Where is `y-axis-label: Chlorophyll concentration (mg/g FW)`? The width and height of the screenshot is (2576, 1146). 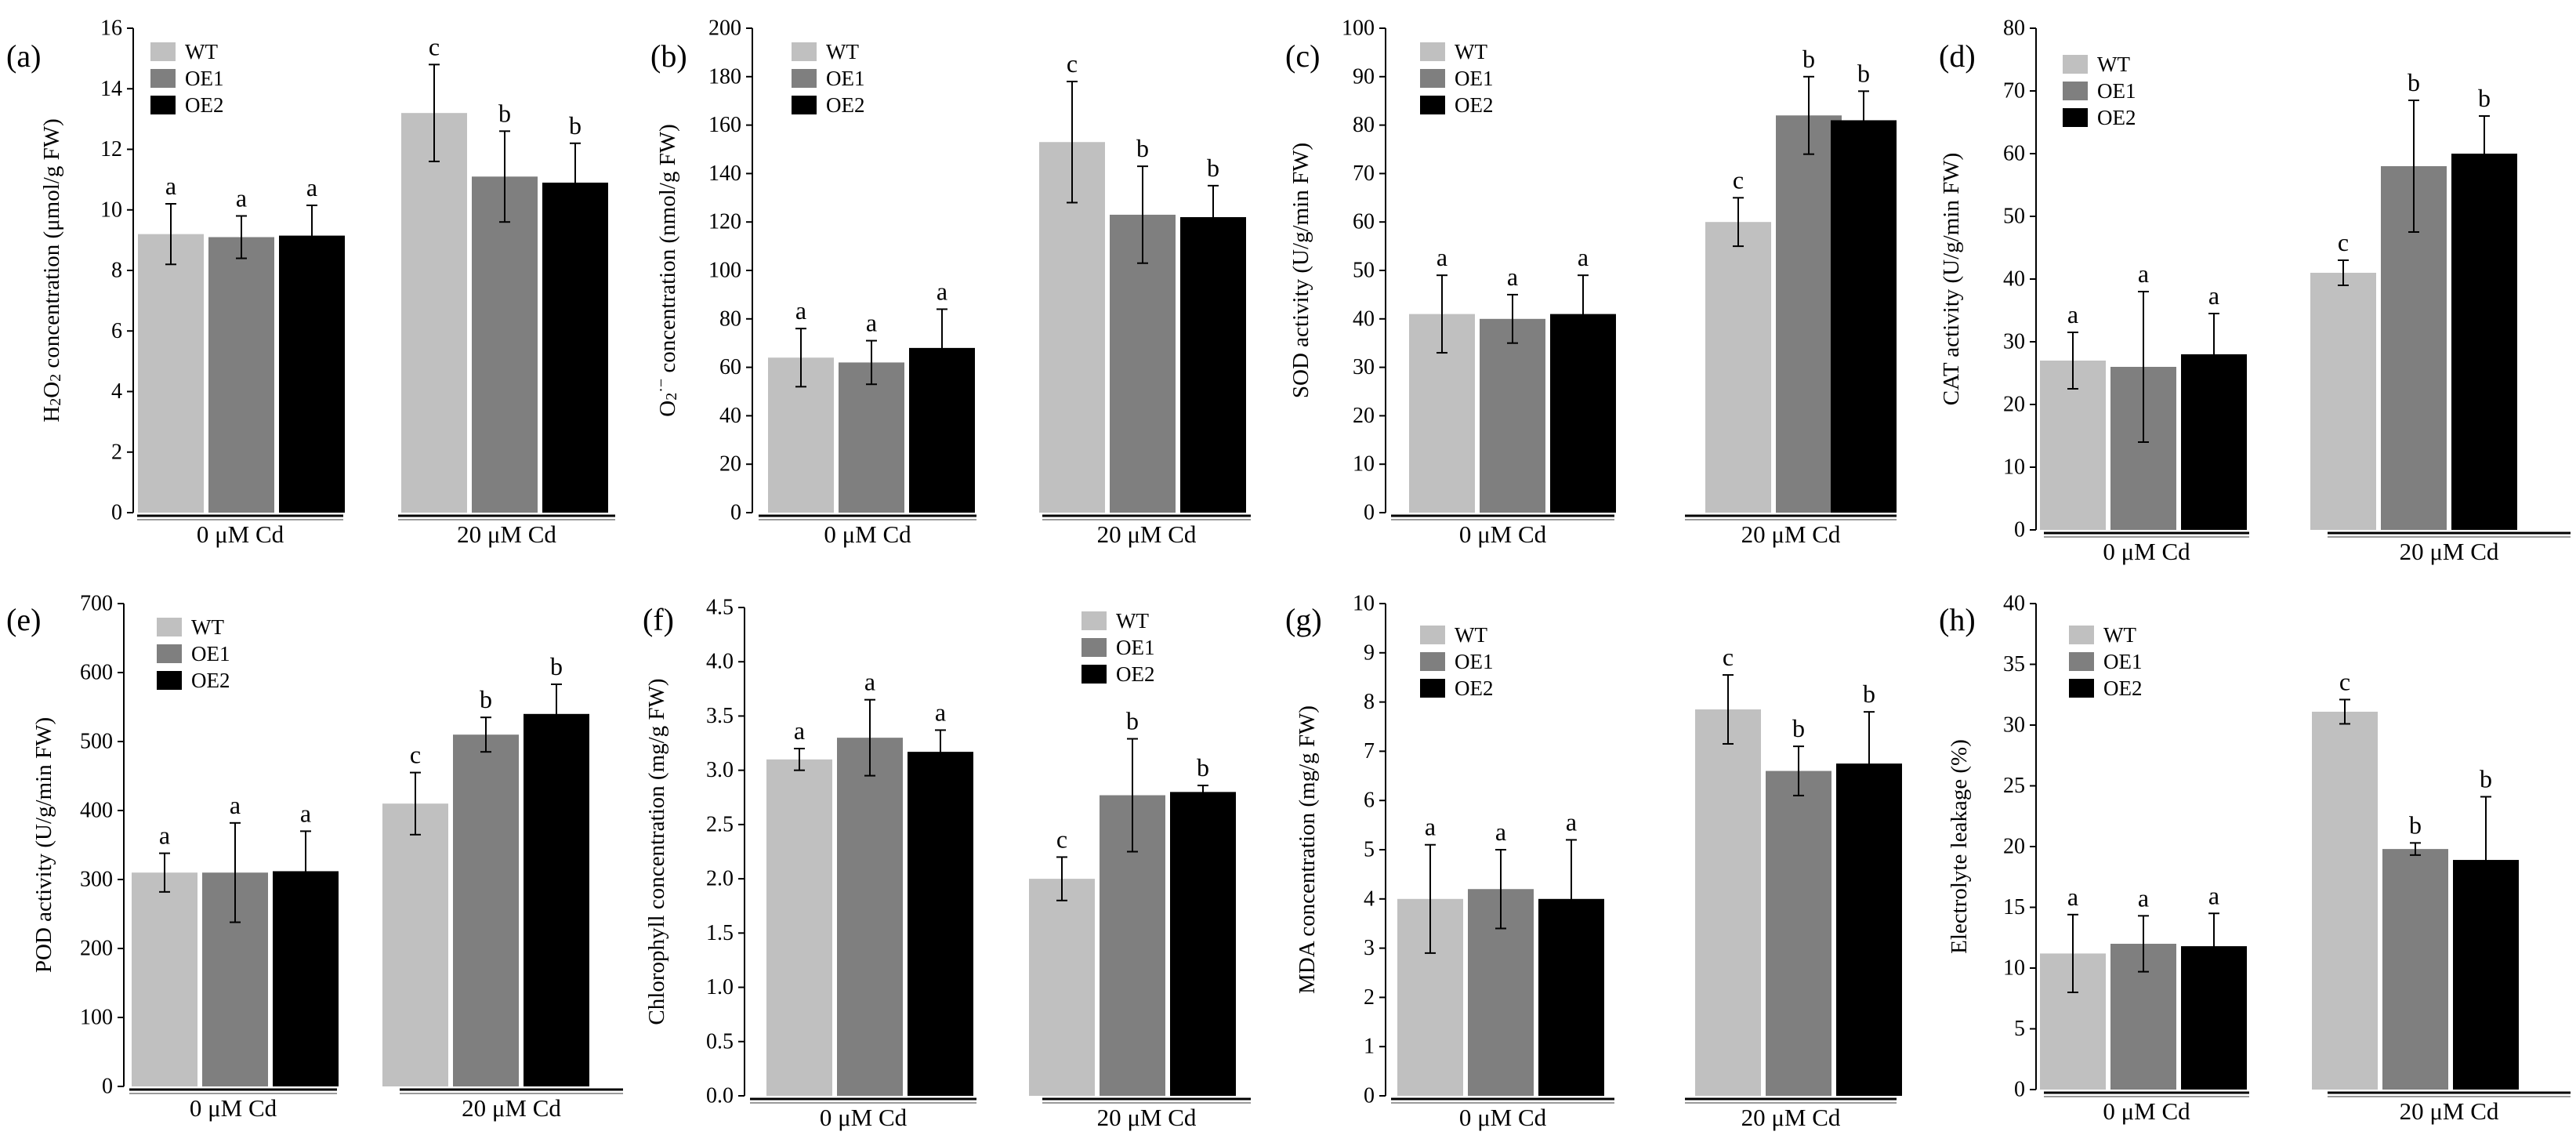
y-axis-label: Chlorophyll concentration (mg/g FW) is located at coordinates (656, 851).